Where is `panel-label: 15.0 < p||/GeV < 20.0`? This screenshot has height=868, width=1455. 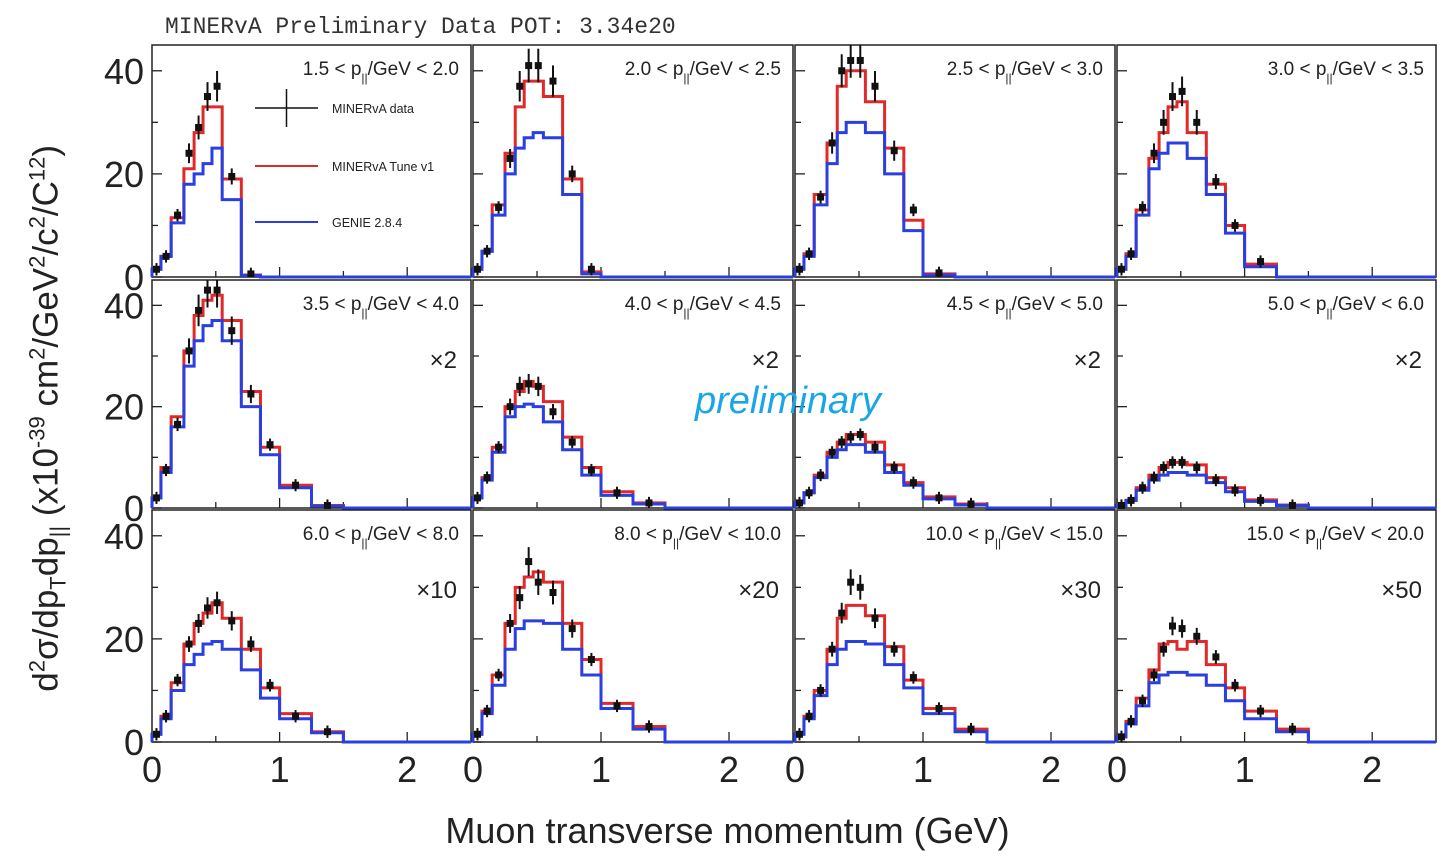 panel-label: 15.0 < p||/GeV < 20.0 is located at coordinates (1335, 537).